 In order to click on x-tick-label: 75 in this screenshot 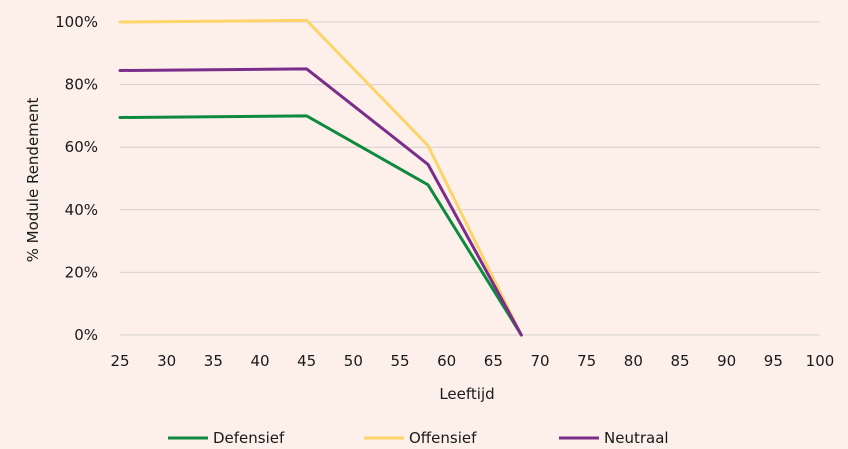, I will do `click(586, 361)`.